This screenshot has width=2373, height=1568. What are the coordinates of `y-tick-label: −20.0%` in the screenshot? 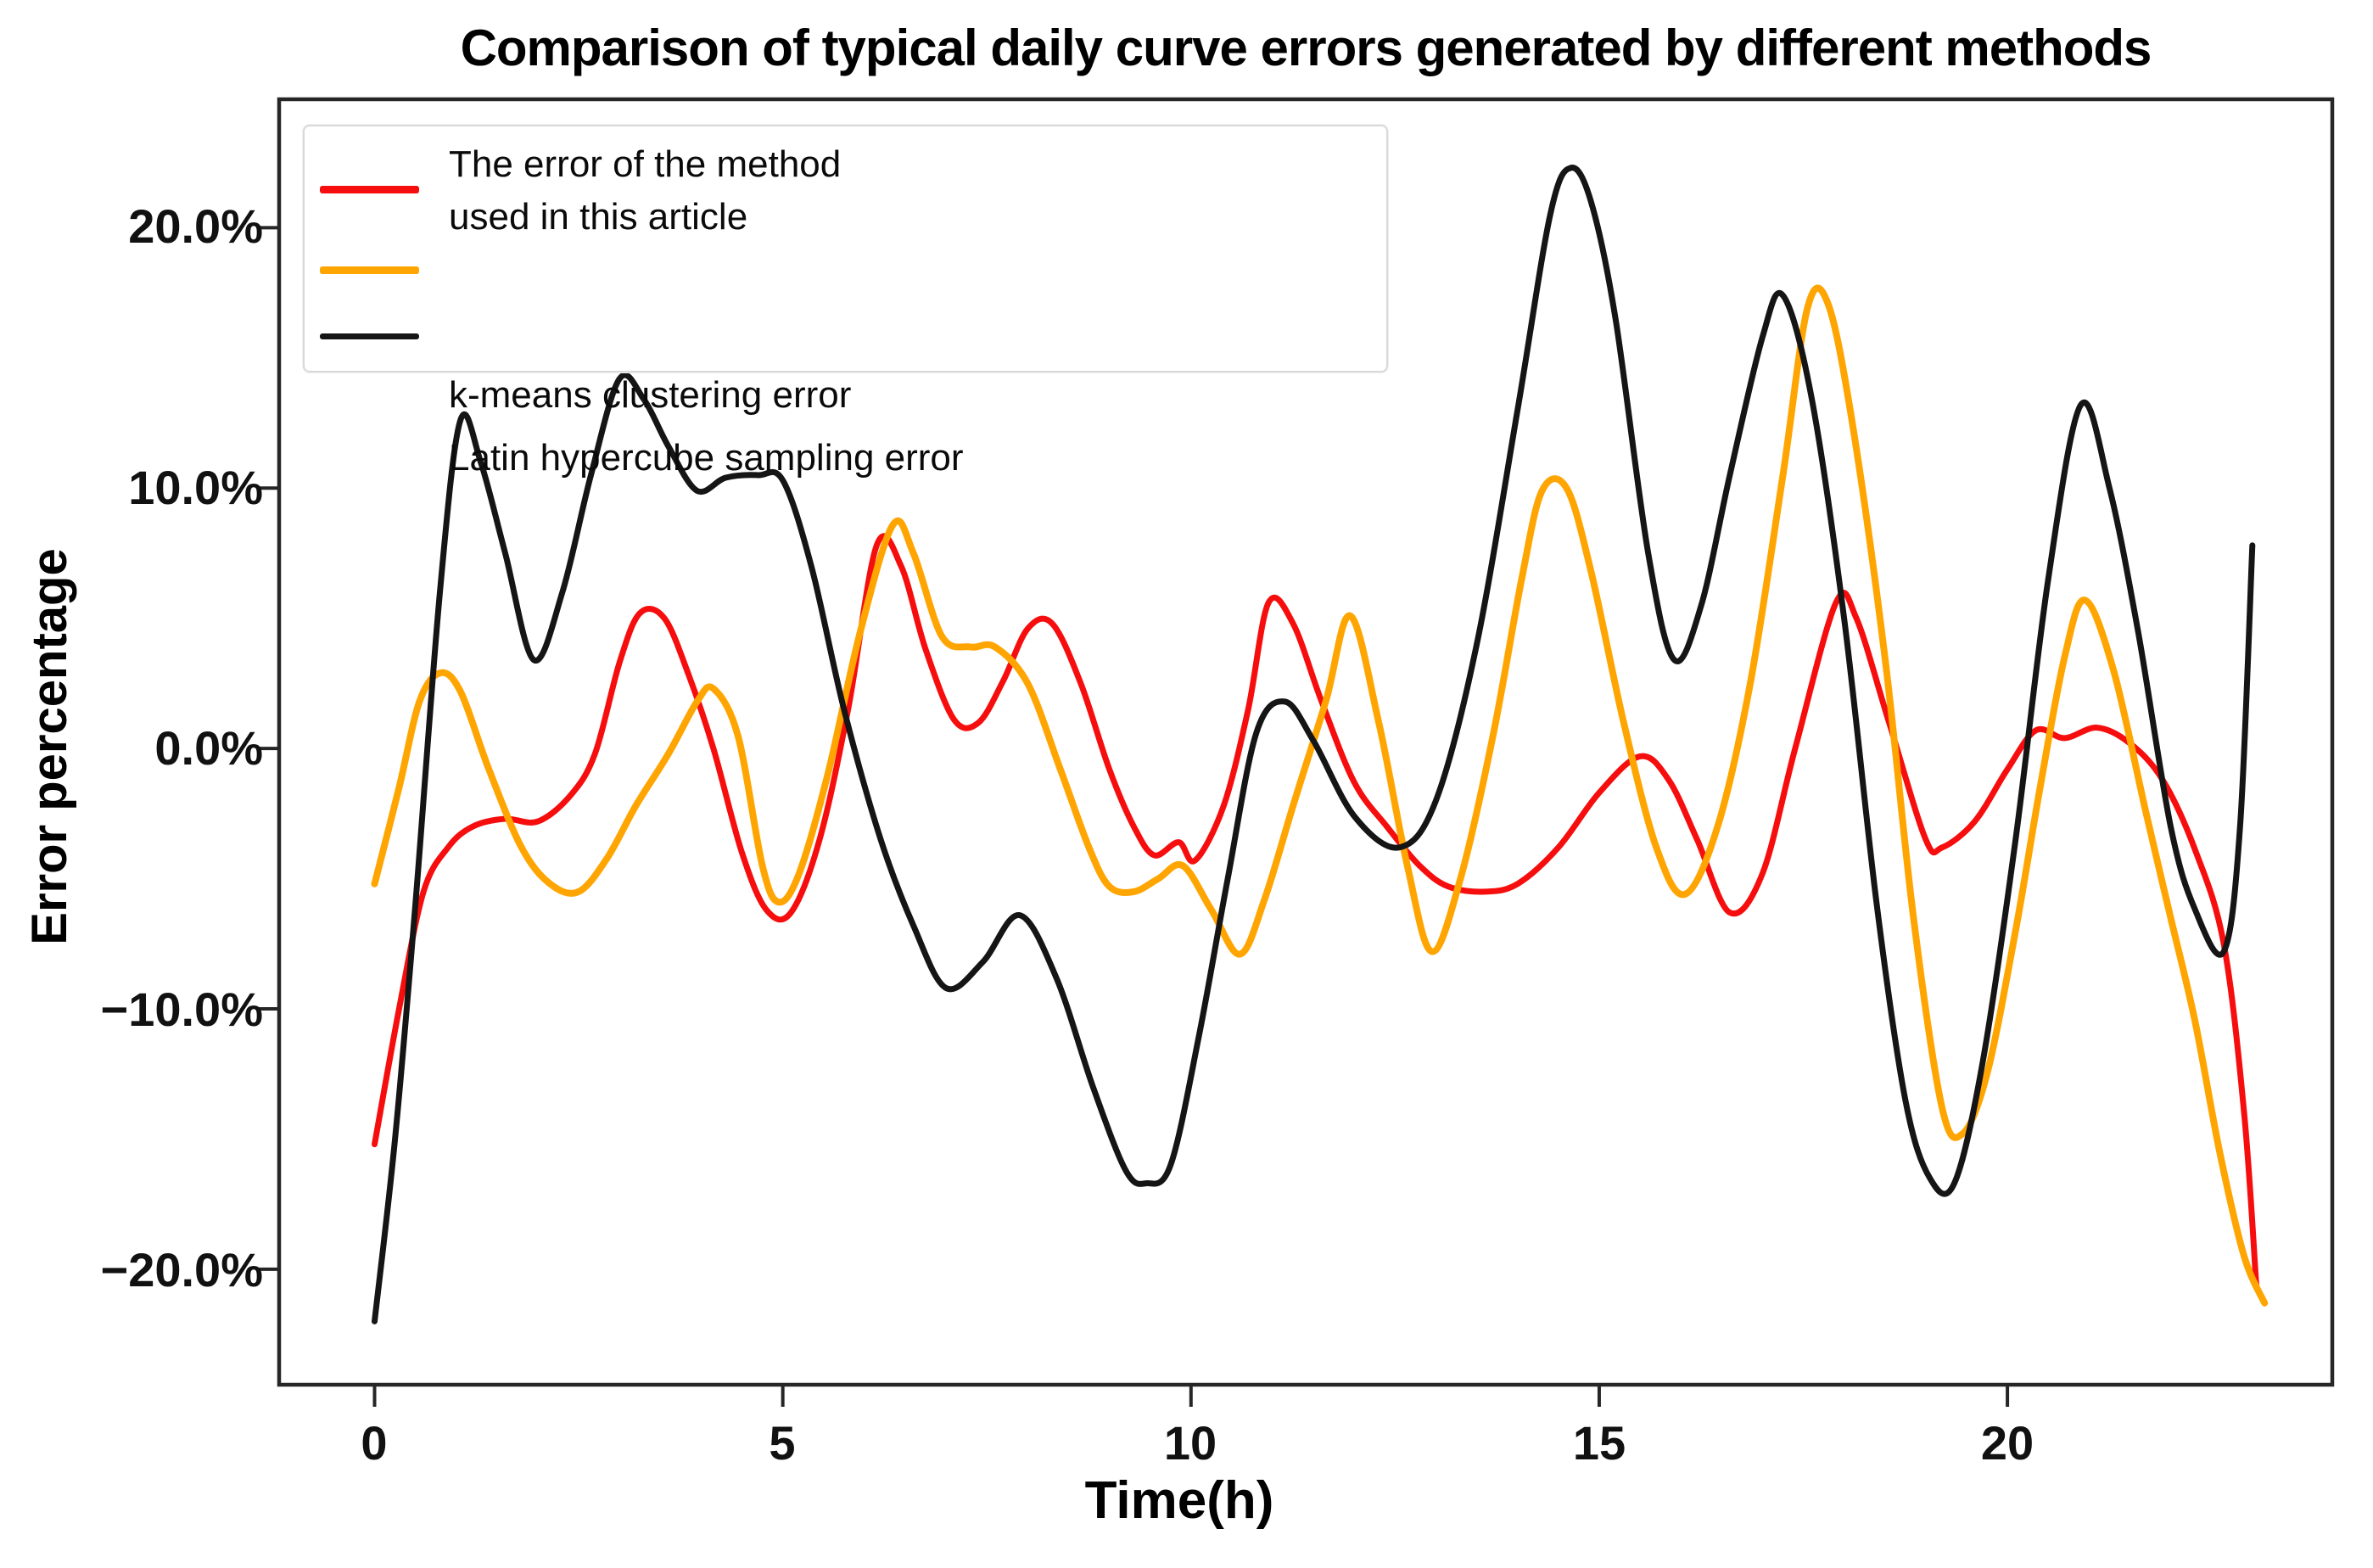 It's located at (182, 1270).